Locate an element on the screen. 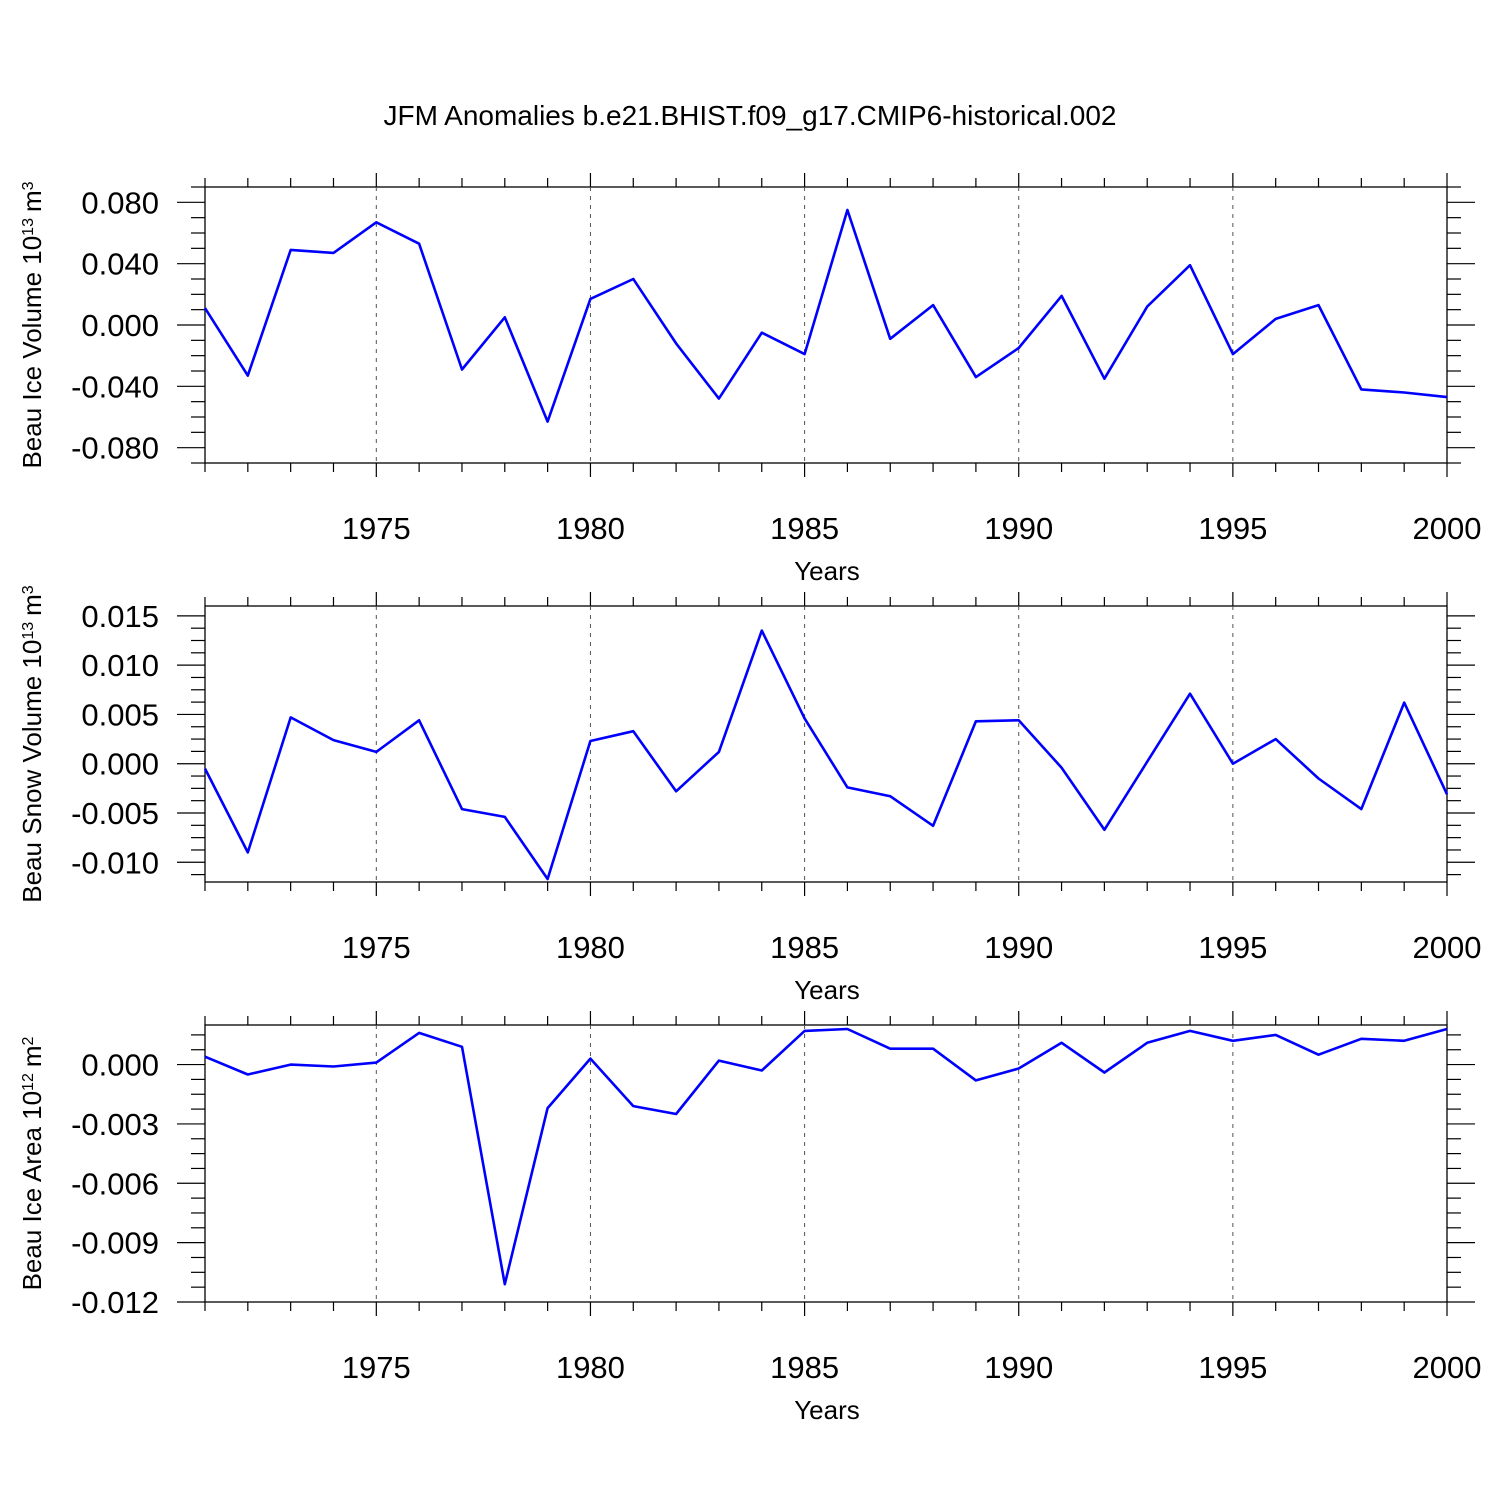 Image resolution: width=1500 pixels, height=1500 pixels. y-tick-label: -0.009 is located at coordinates (115, 1243).